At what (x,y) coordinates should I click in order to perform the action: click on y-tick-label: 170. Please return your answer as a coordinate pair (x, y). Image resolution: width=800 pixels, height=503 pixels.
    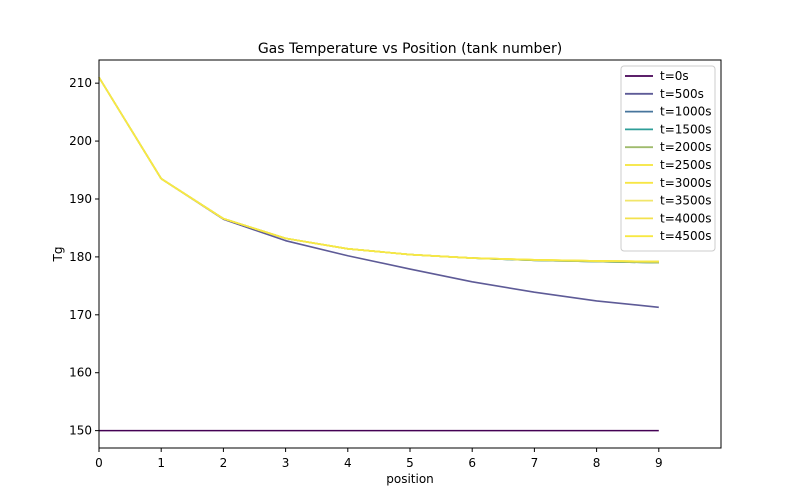
    Looking at the image, I should click on (80, 315).